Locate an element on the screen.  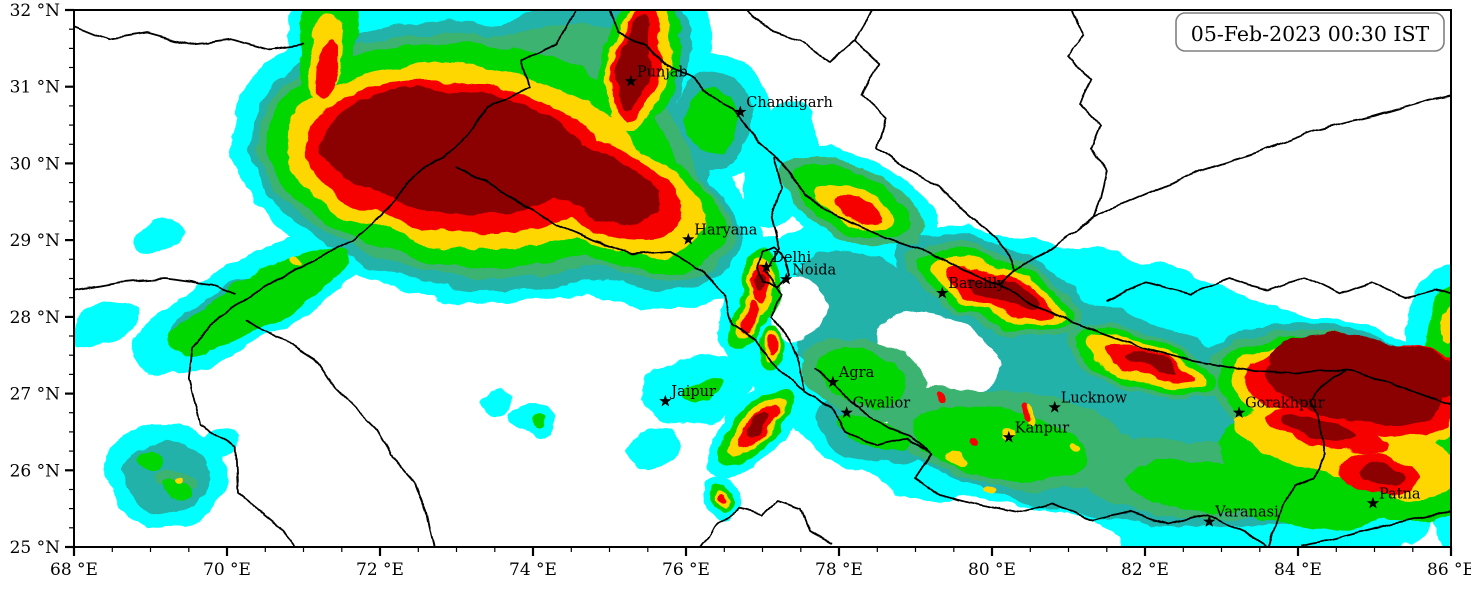
city-marker-varanasi: Varanasi is located at coordinates (1241, 516).